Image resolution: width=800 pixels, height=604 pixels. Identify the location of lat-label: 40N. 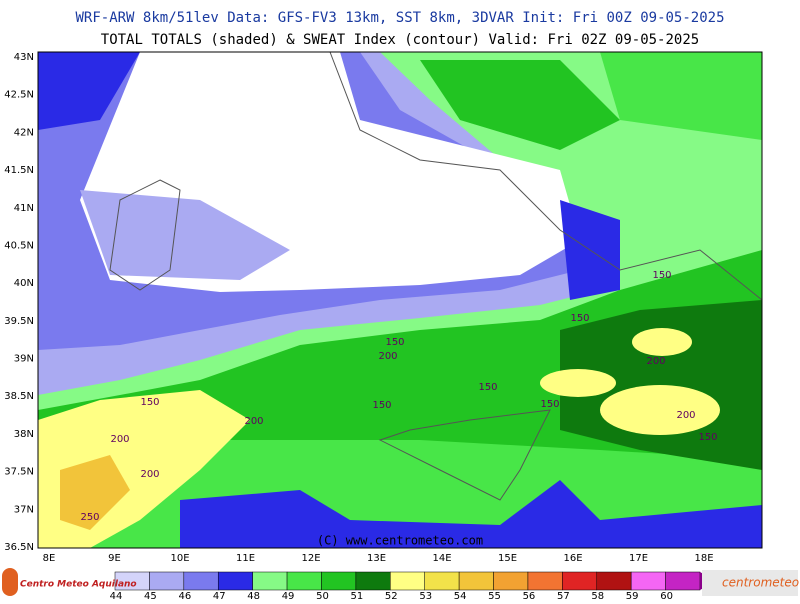
(24, 283).